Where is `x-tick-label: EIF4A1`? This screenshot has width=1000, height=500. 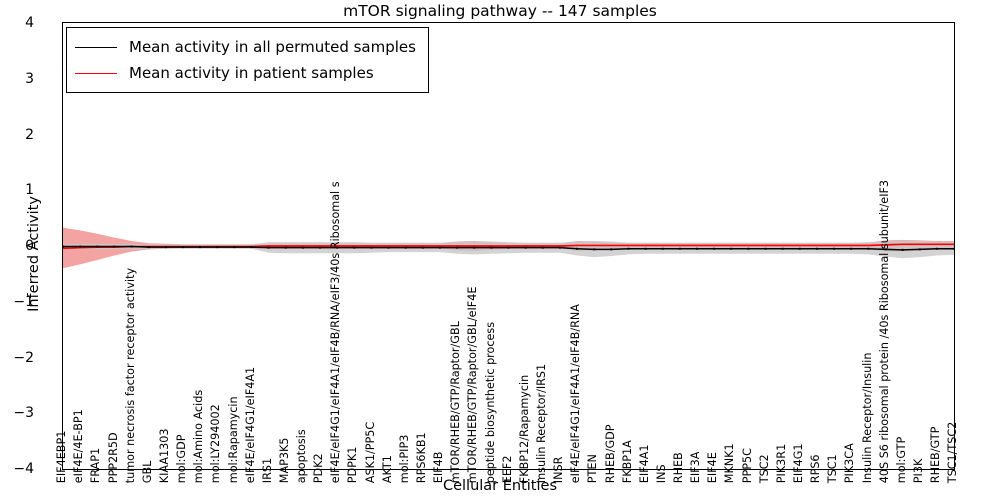 x-tick-label: EIF4A1 is located at coordinates (644, 464).